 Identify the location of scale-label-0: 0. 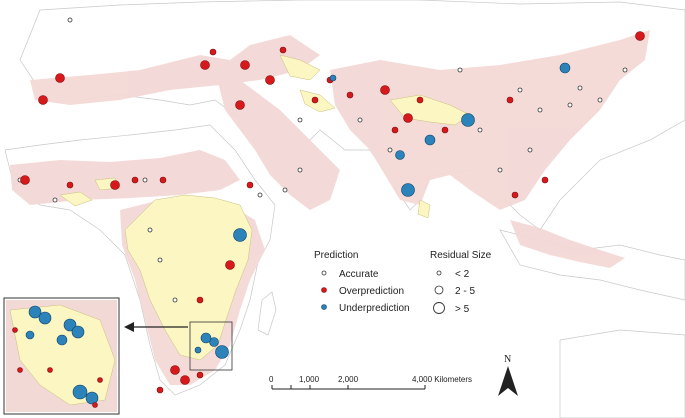
(271, 379).